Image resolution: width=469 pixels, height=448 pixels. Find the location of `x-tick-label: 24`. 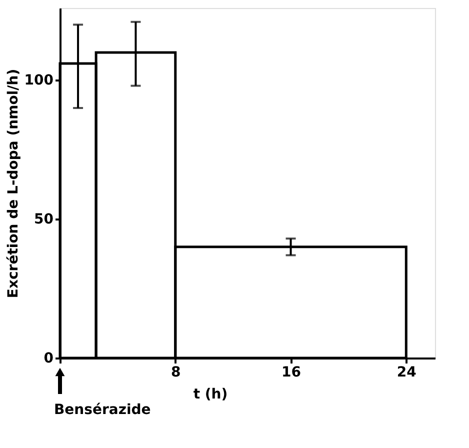

x-tick-label: 24 is located at coordinates (406, 372).